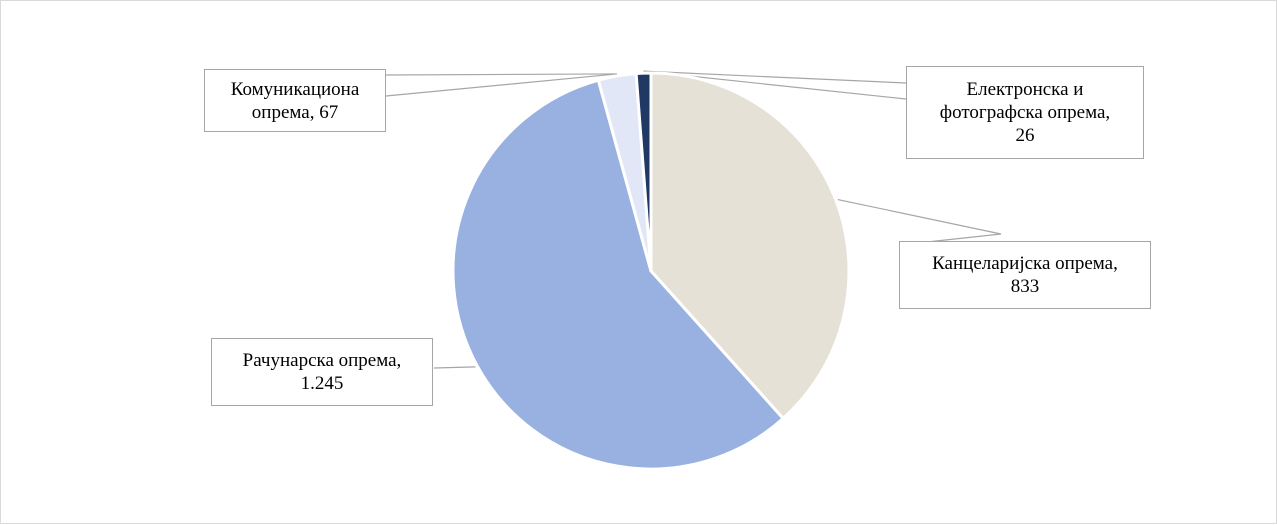 The height and width of the screenshot is (525, 1277). I want to click on data-label-komunikaciona: Комуникациона опрема, 67, so click(295, 100).